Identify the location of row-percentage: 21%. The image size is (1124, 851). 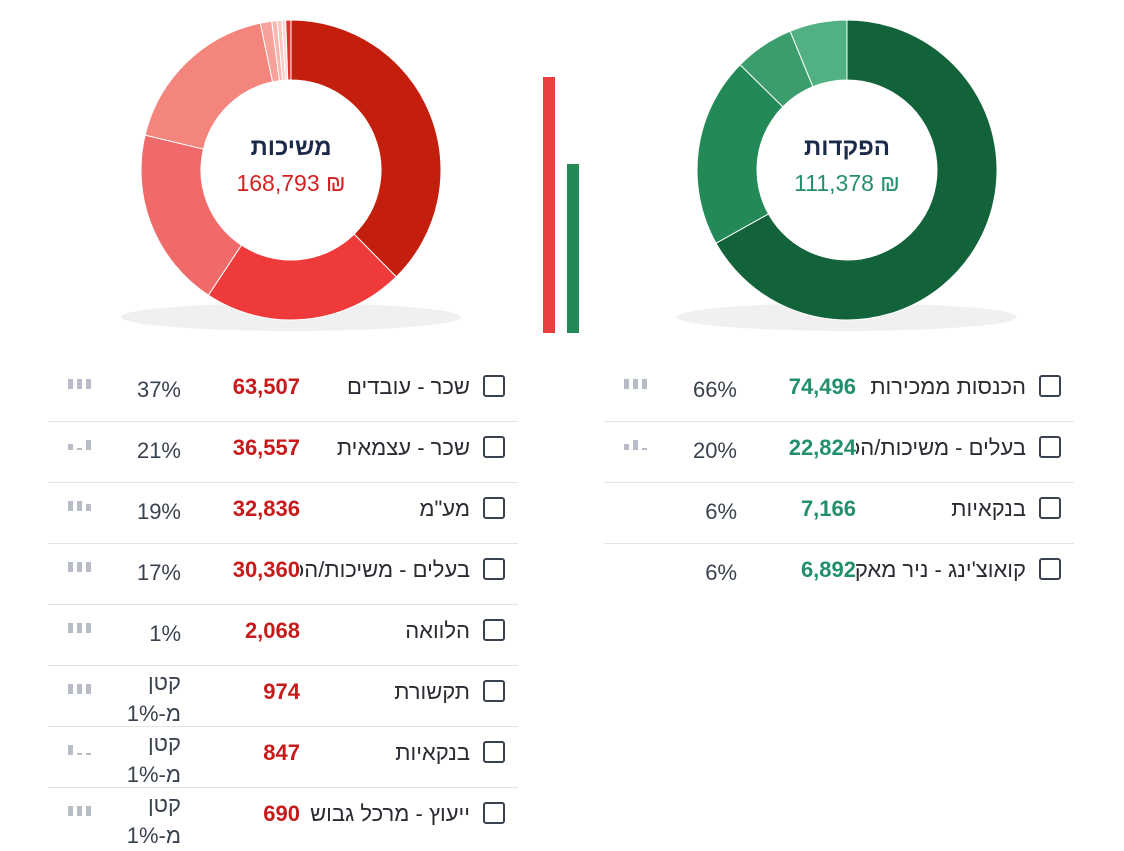
(158, 450).